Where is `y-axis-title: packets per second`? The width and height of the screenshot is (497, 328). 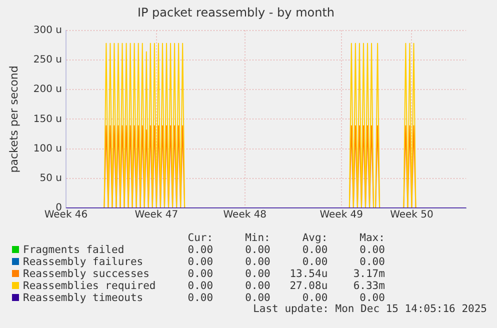
y-axis-title: packets per second is located at coordinates (13, 119).